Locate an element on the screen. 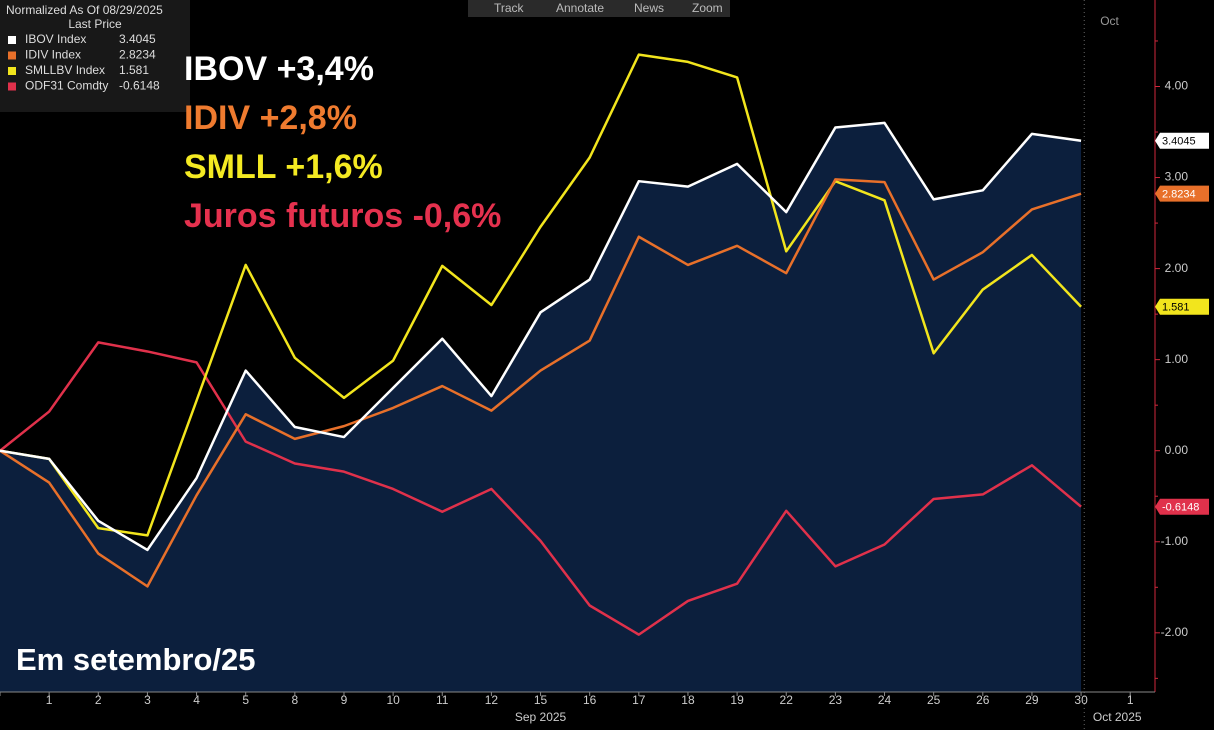 This screenshot has height=730, width=1214. x-tick-label: 29 is located at coordinates (1032, 700).